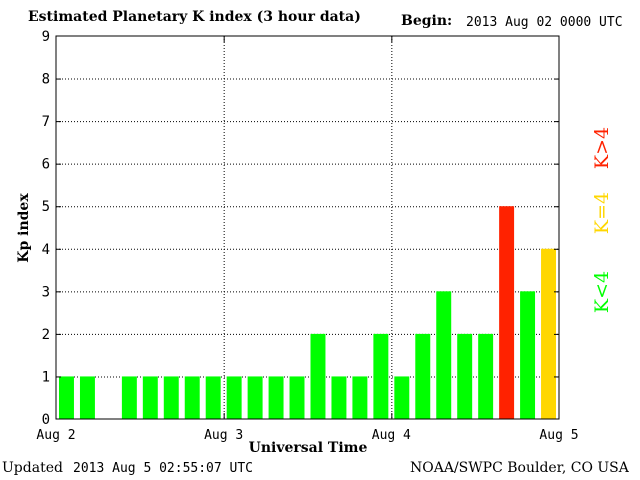  What do you see at coordinates (32, 468) in the screenshot?
I see `updated-label: Updated` at bounding box center [32, 468].